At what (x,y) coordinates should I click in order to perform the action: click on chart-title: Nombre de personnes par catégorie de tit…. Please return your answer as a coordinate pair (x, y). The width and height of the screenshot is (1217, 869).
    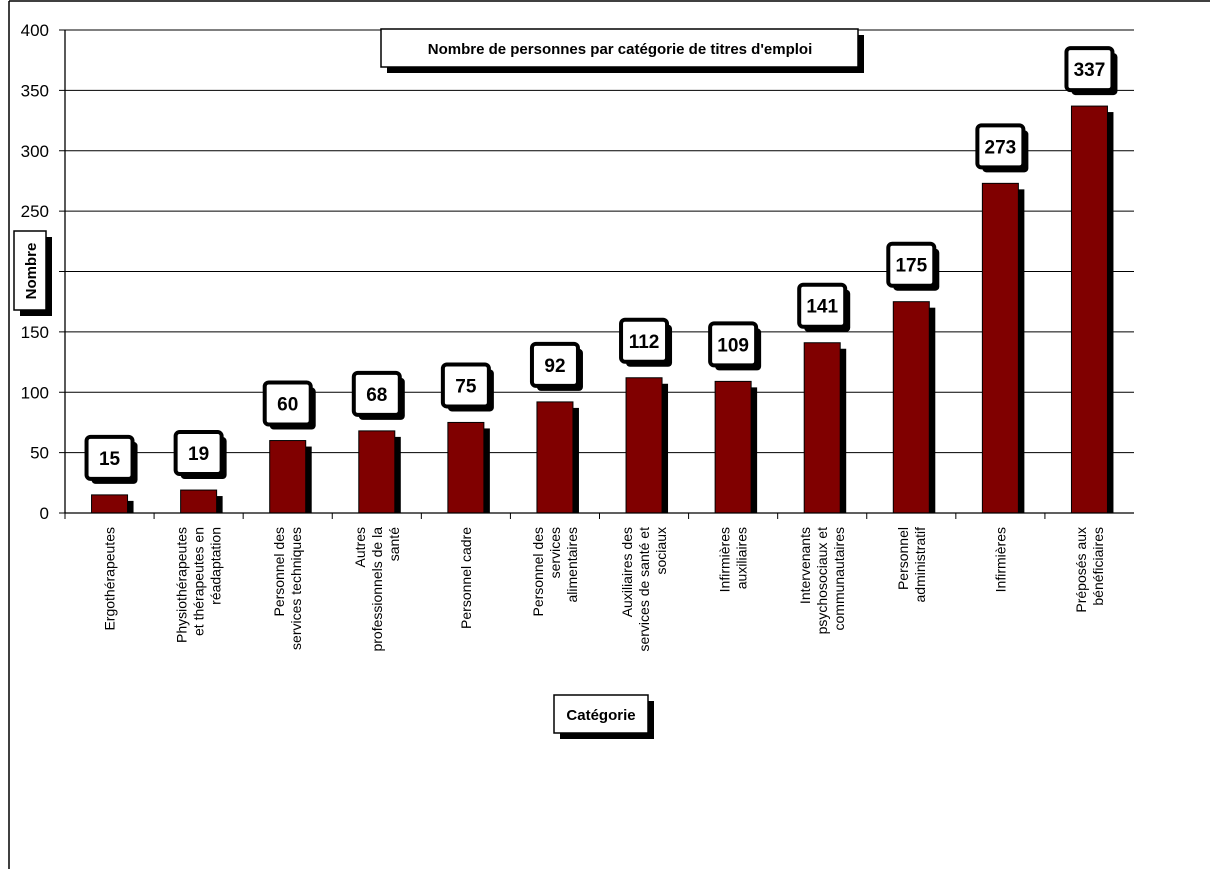
    Looking at the image, I should click on (620, 49).